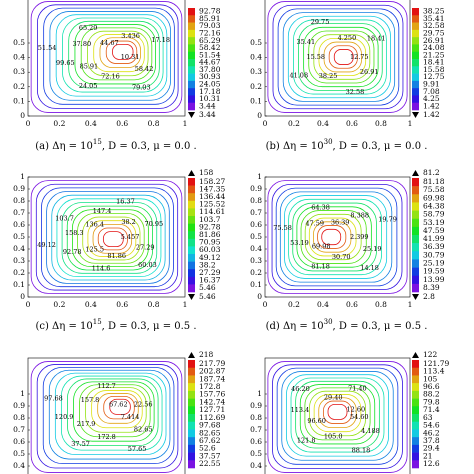 The width and height of the screenshot is (474, 474). What do you see at coordinates (265, 123) in the screenshot?
I see `x-tick-label: 0` at bounding box center [265, 123].